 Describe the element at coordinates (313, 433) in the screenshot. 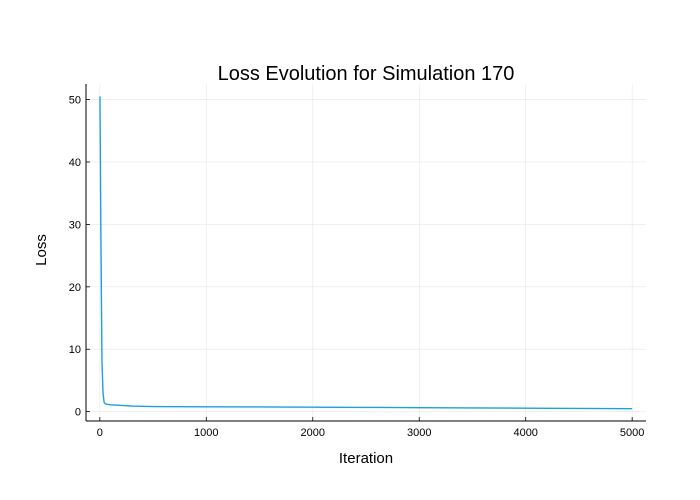

I see `x-tick-label-2: 2000` at that location.